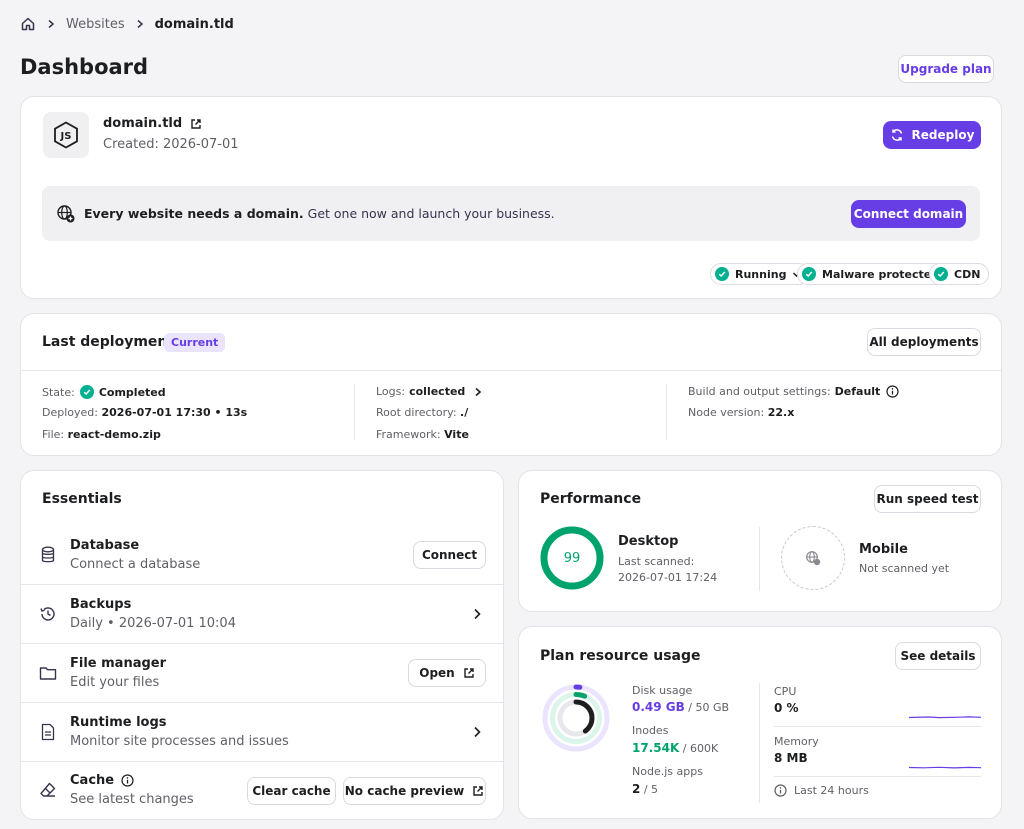 Image resolution: width=1024 pixels, height=829 pixels. I want to click on file-value: react-demo.zip, so click(114, 434).